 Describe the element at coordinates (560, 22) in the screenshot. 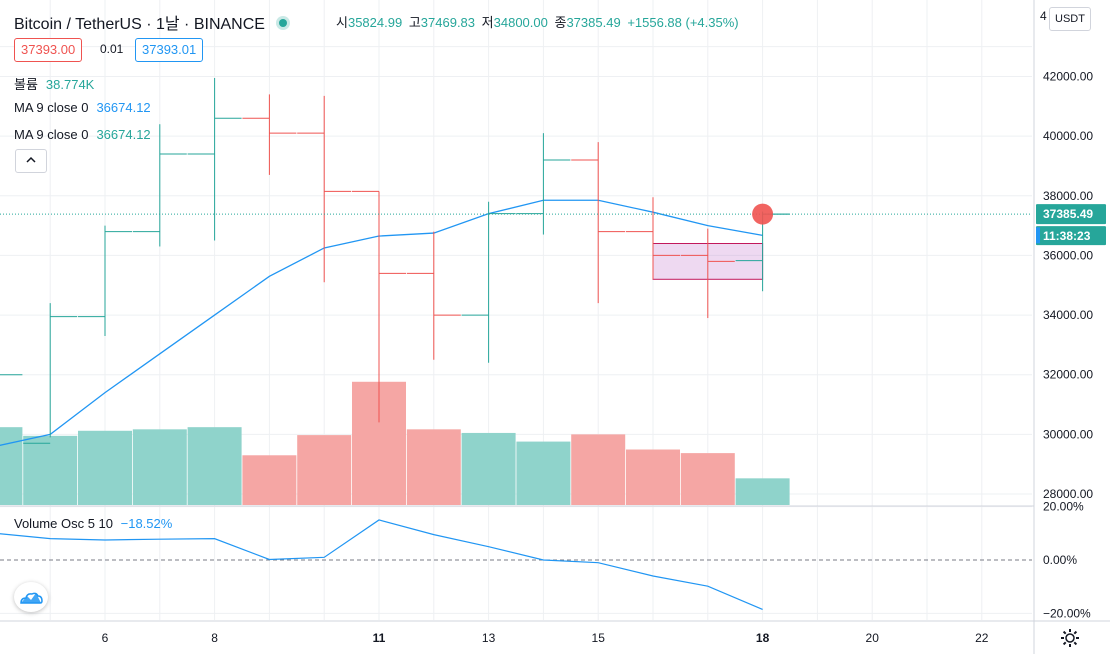

I see `close-label: 종` at that location.